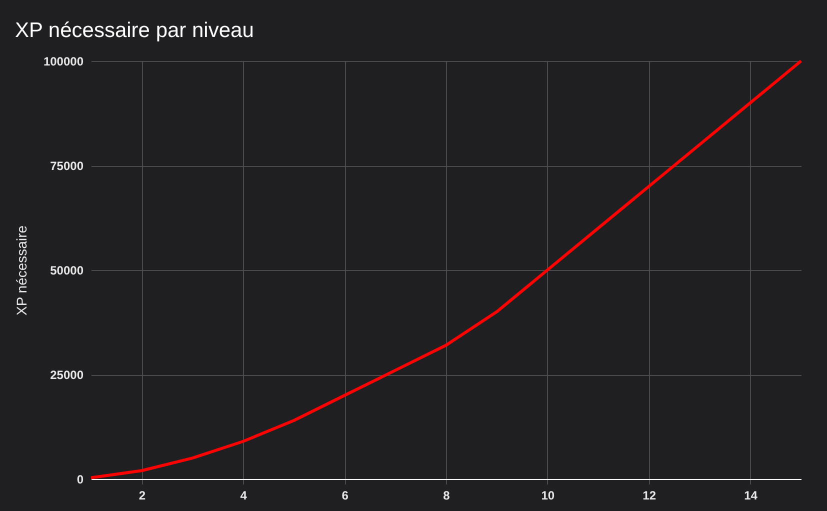 Image resolution: width=827 pixels, height=511 pixels. I want to click on x-tick-label: 14, so click(751, 495).